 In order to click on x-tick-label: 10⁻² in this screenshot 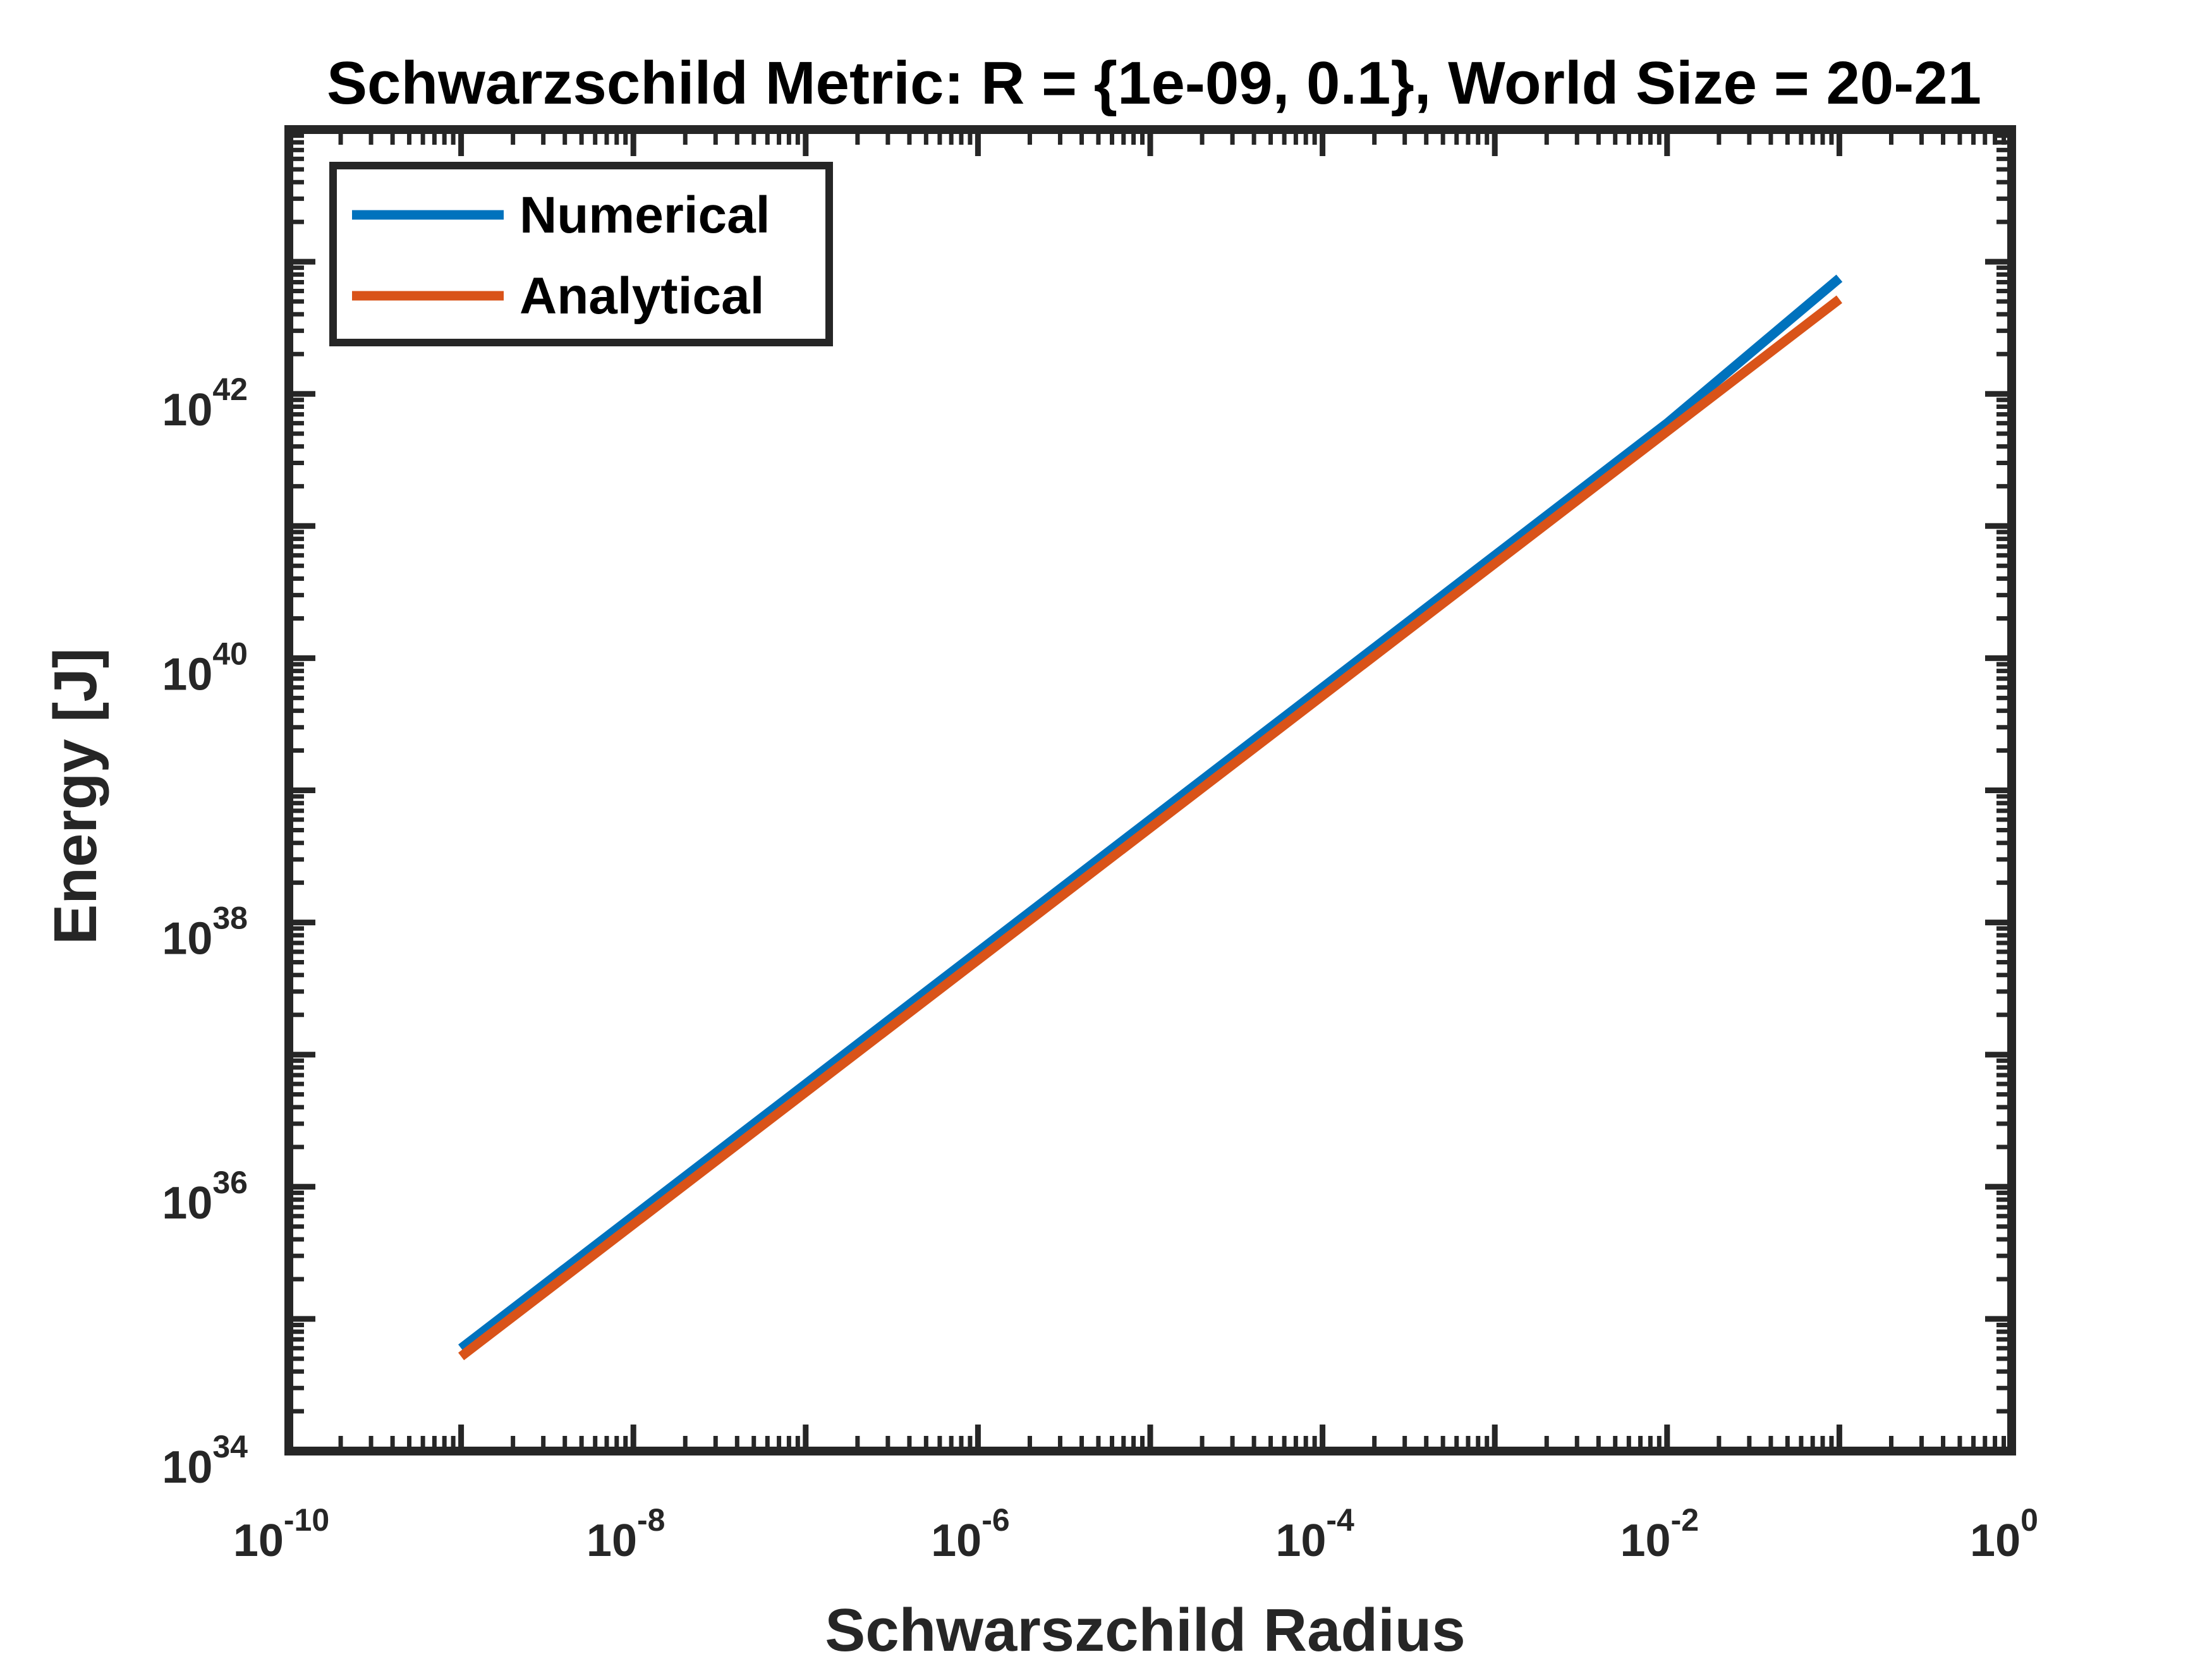, I will do `click(1659, 1534)`.